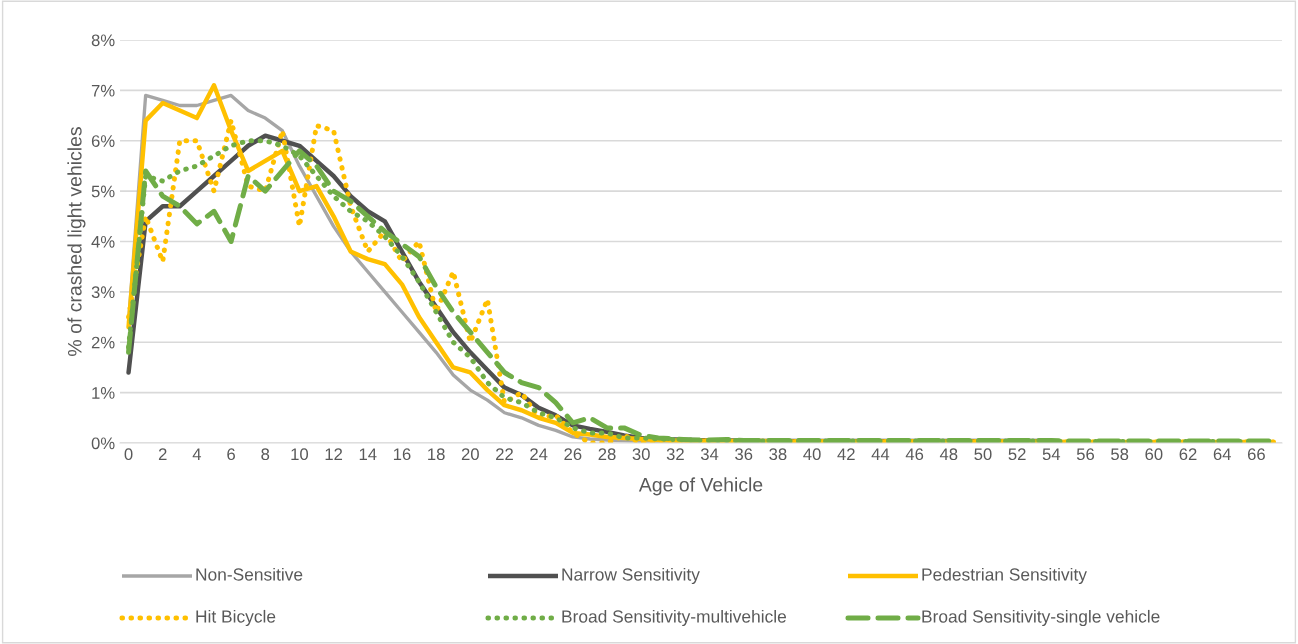 This screenshot has height=644, width=1298. I want to click on x-tick-label: 58, so click(1120, 454).